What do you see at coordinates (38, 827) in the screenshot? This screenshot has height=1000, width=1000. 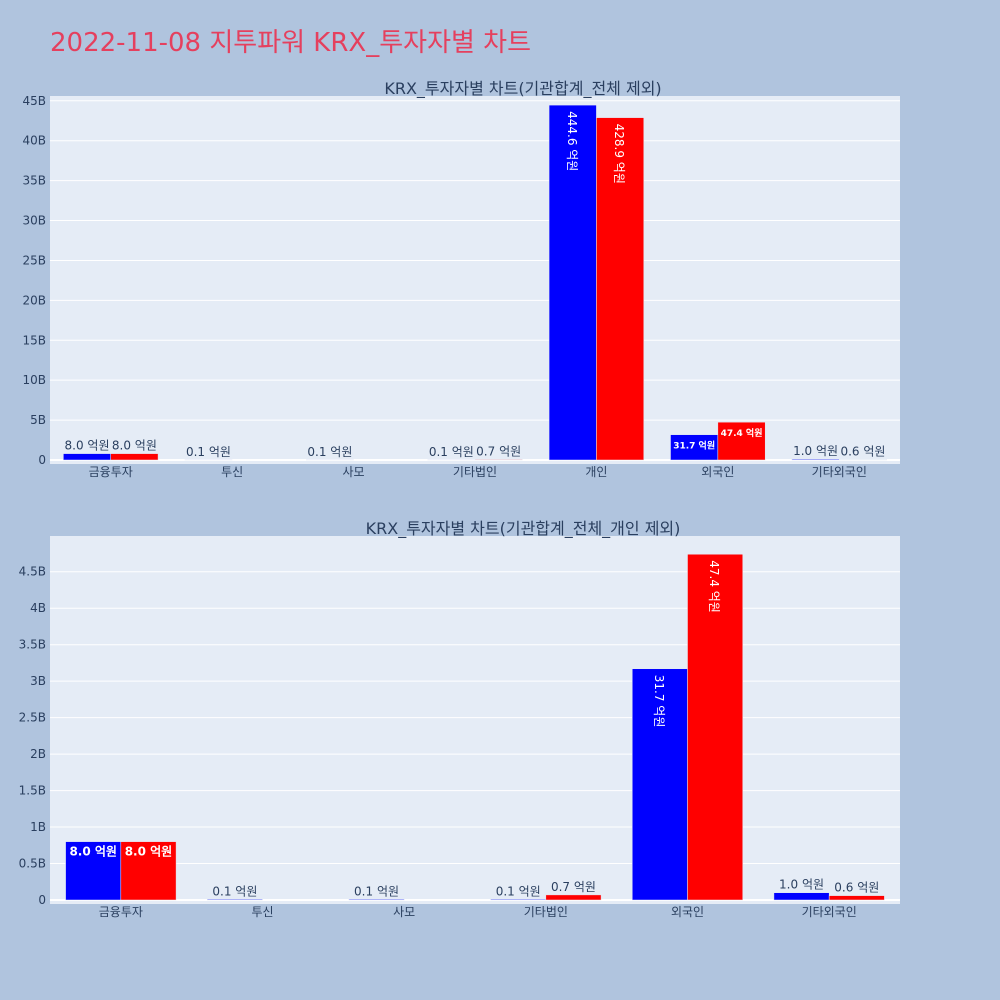 I see `y-tick-label: 1B` at bounding box center [38, 827].